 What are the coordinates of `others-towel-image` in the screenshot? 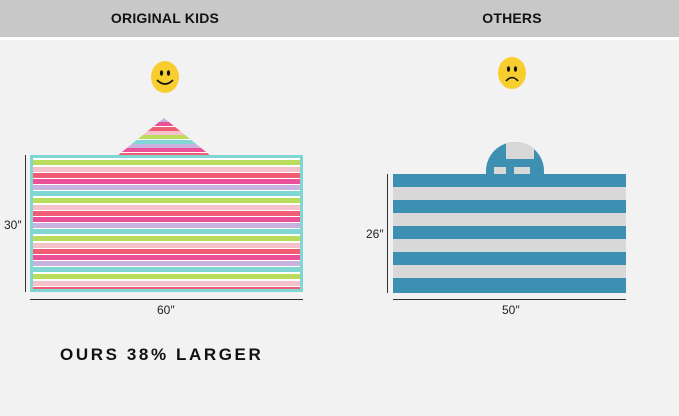 It's located at (509, 233).